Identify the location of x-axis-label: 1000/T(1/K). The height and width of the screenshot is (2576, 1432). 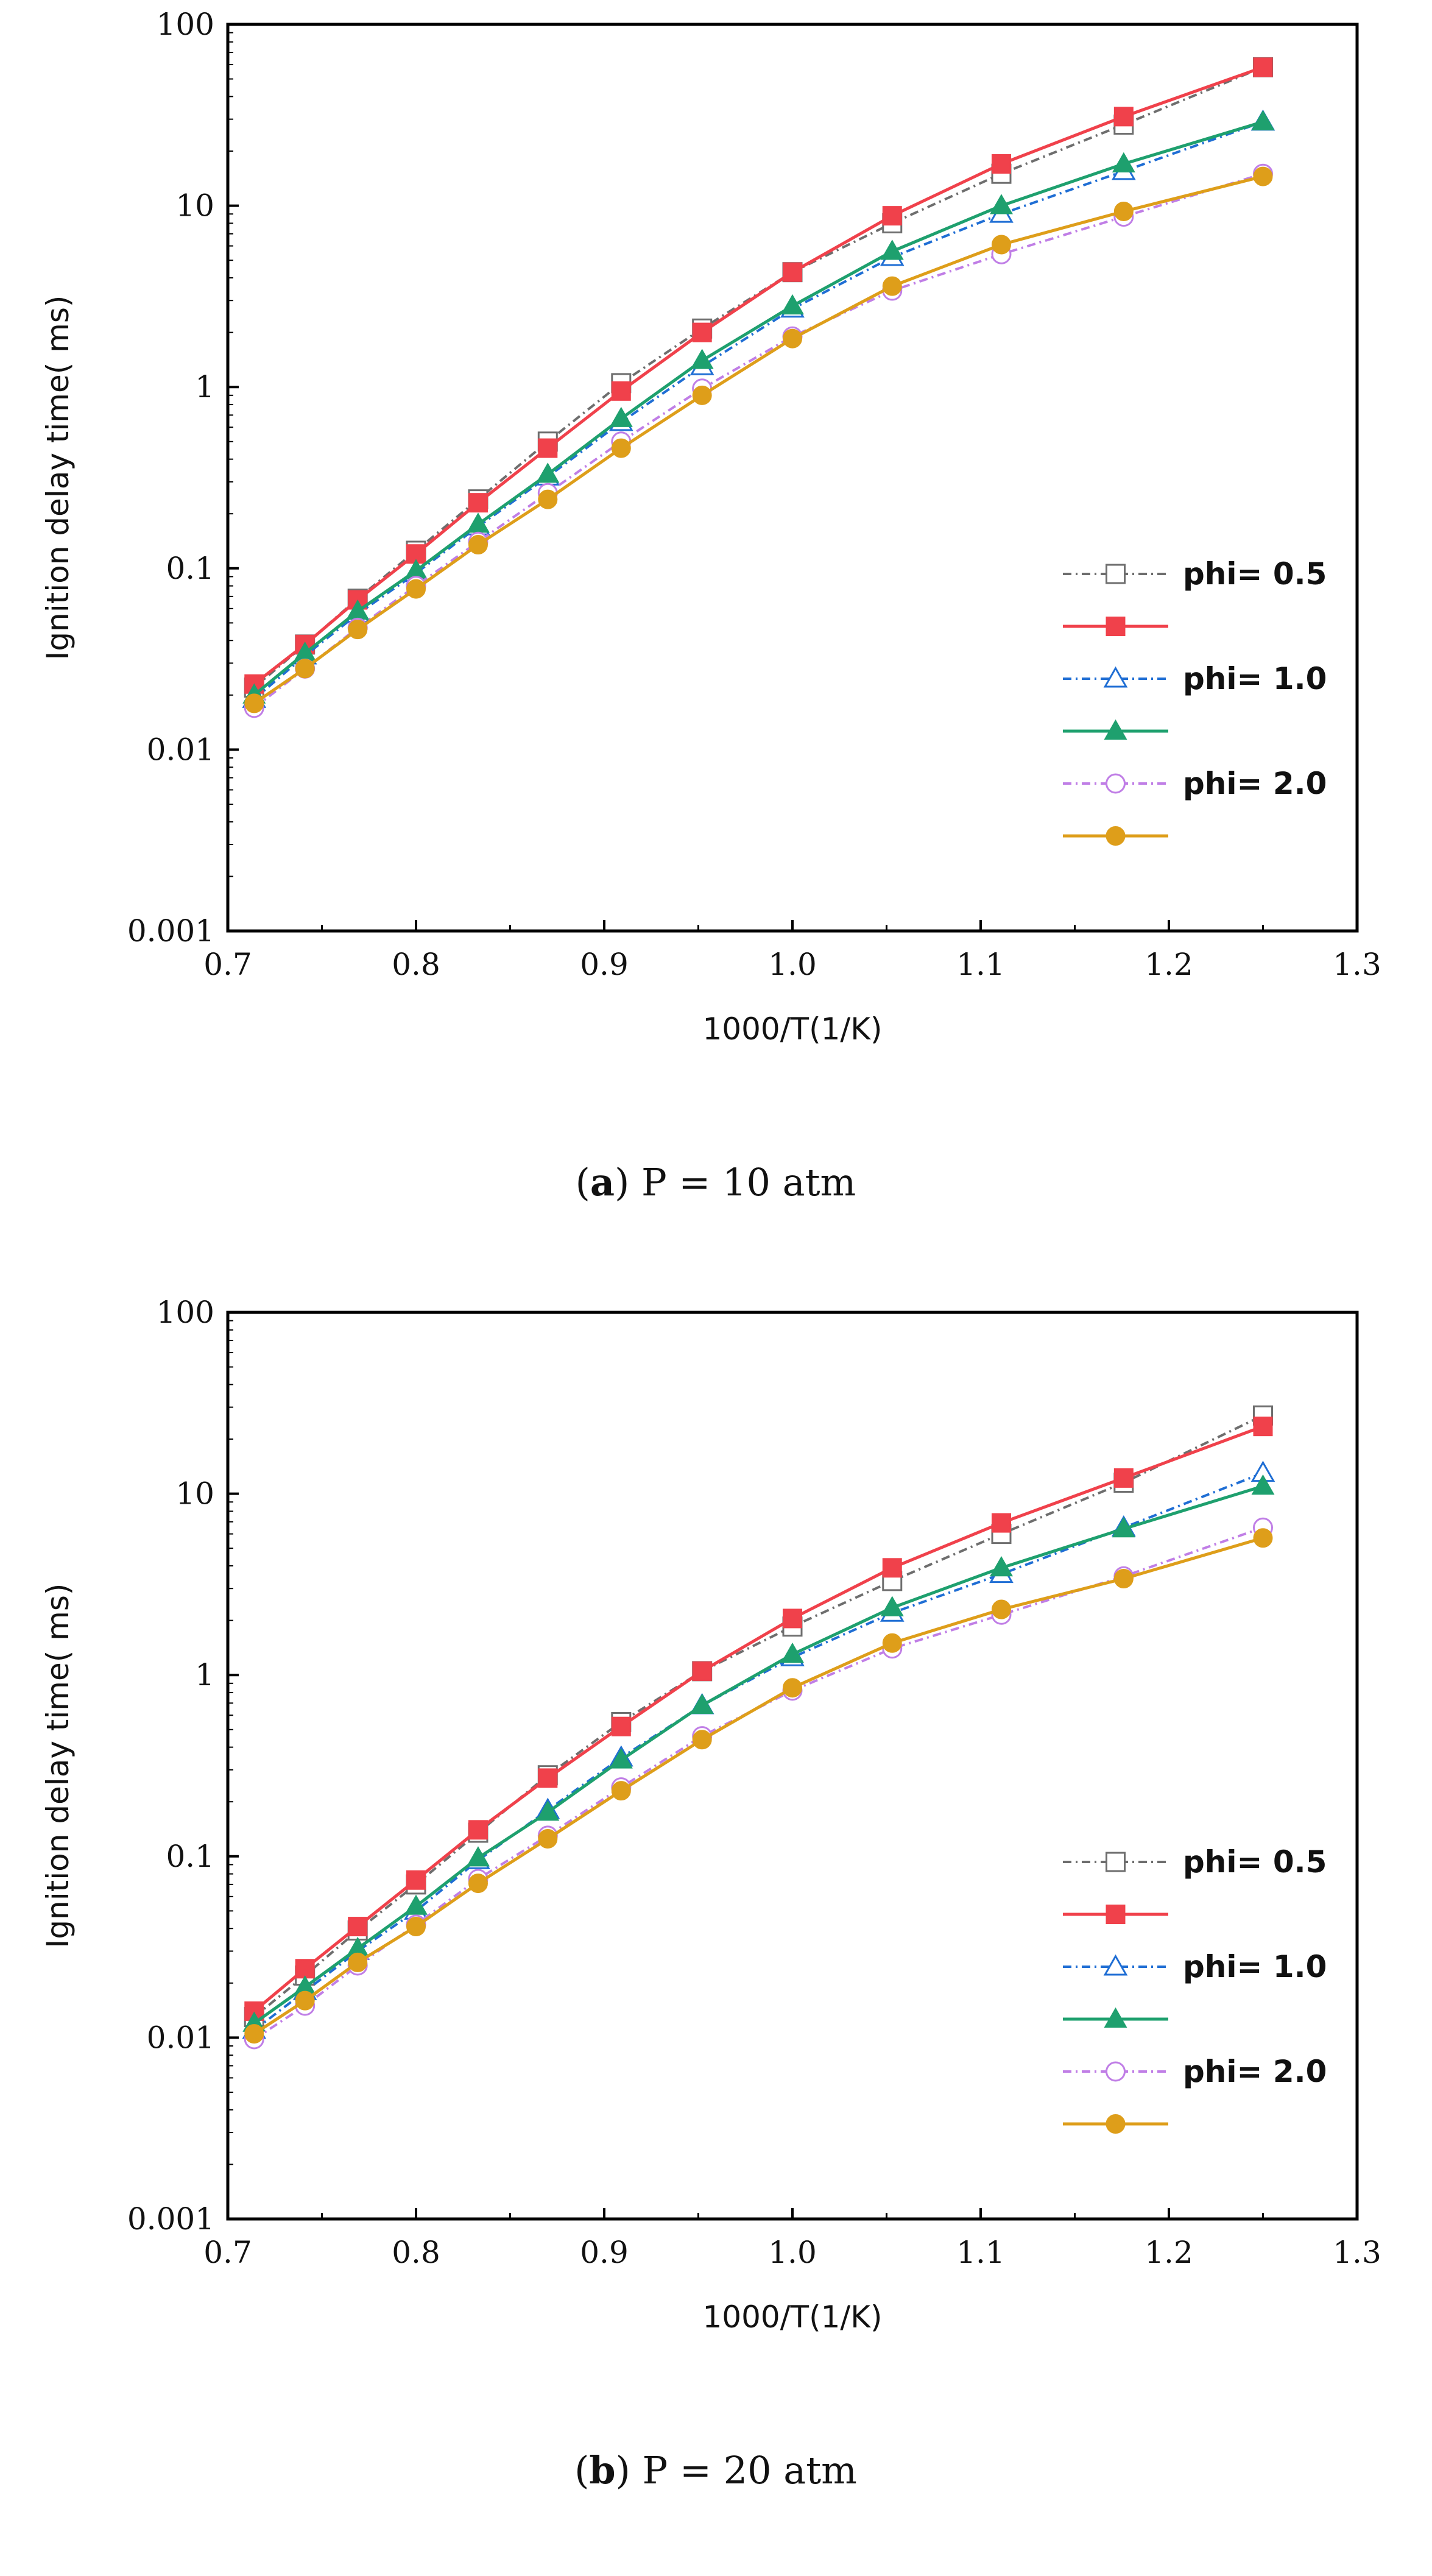
(792, 1029).